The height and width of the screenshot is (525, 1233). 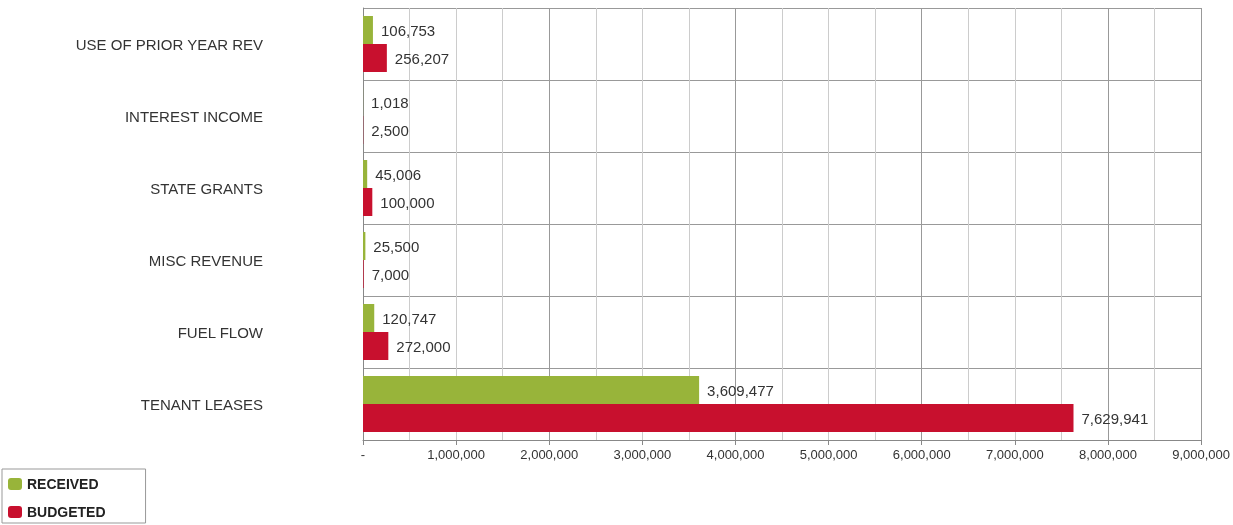 What do you see at coordinates (409, 318) in the screenshot?
I see `data-label: 120,747` at bounding box center [409, 318].